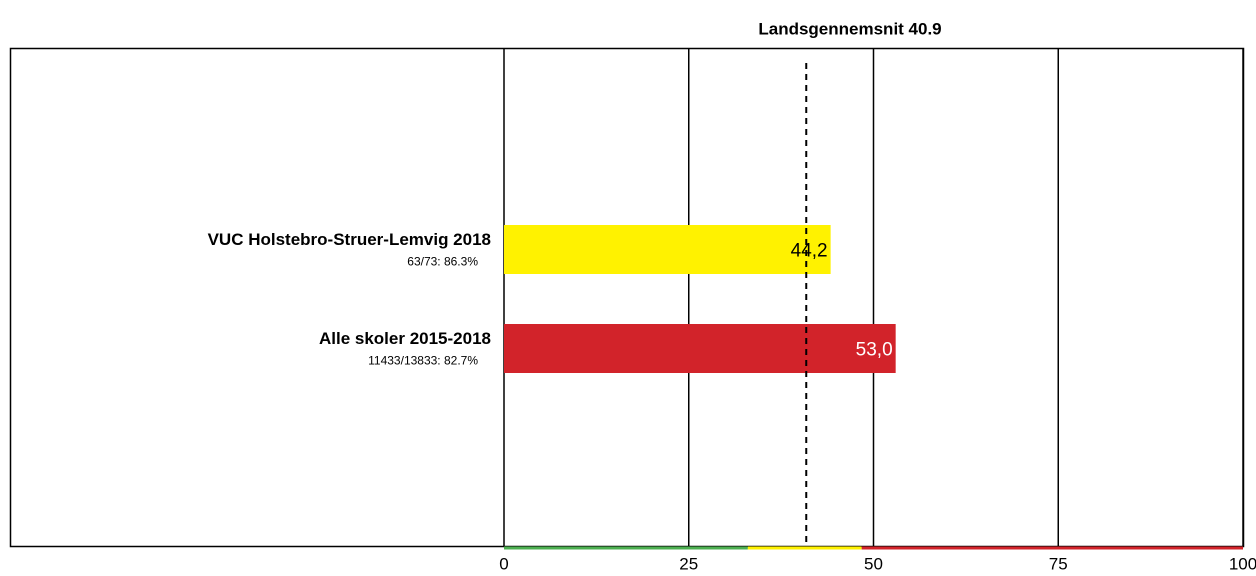 This screenshot has height=576, width=1256. Describe the element at coordinates (809, 251) in the screenshot. I see `value-label: 44,2` at that location.